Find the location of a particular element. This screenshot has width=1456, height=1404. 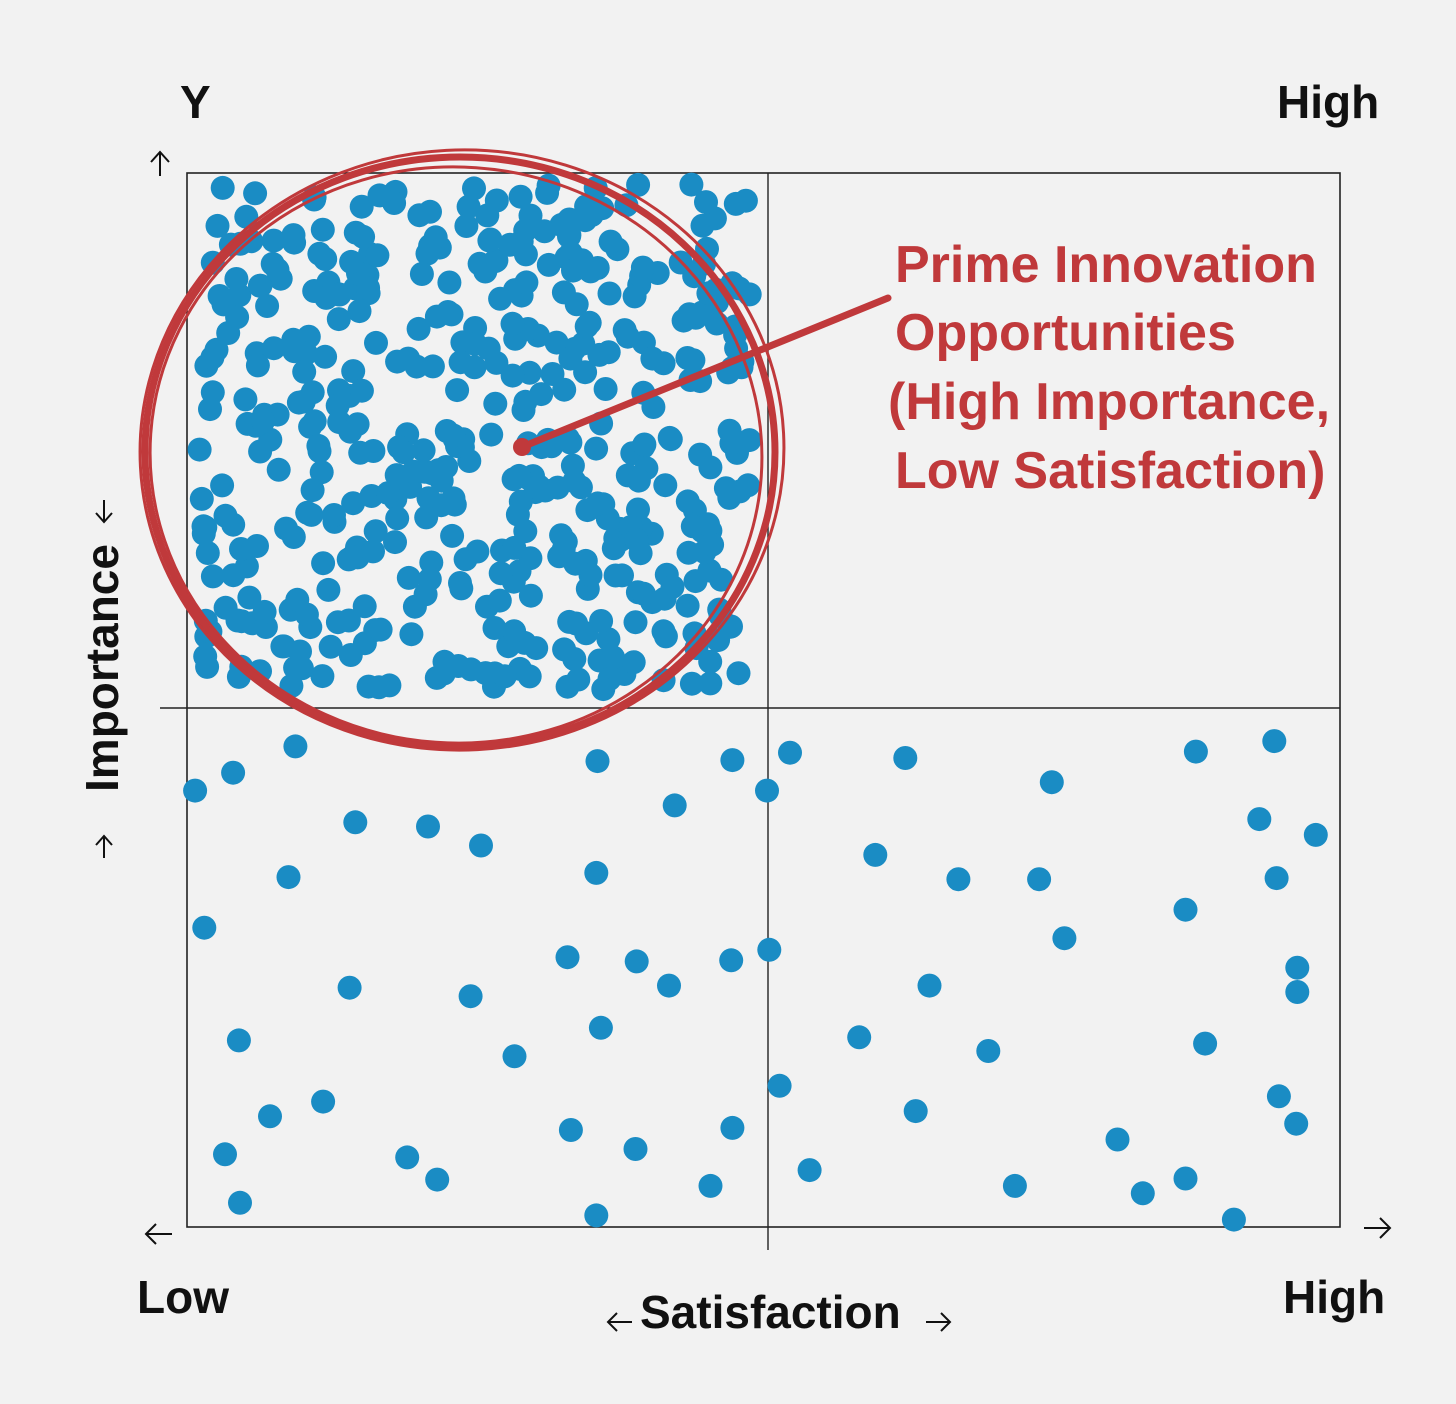

arrow-left-icon is located at coordinates (158, 1234).